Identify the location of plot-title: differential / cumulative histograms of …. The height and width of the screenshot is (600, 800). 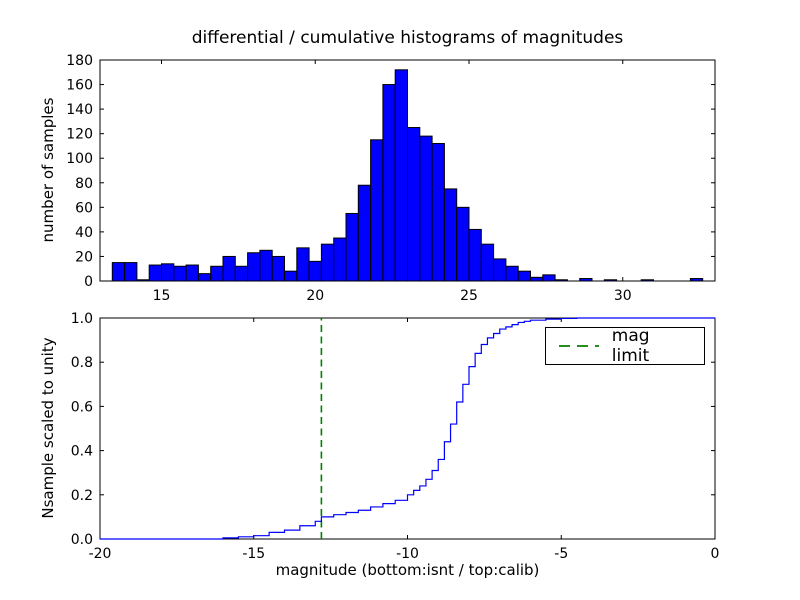
(407, 38).